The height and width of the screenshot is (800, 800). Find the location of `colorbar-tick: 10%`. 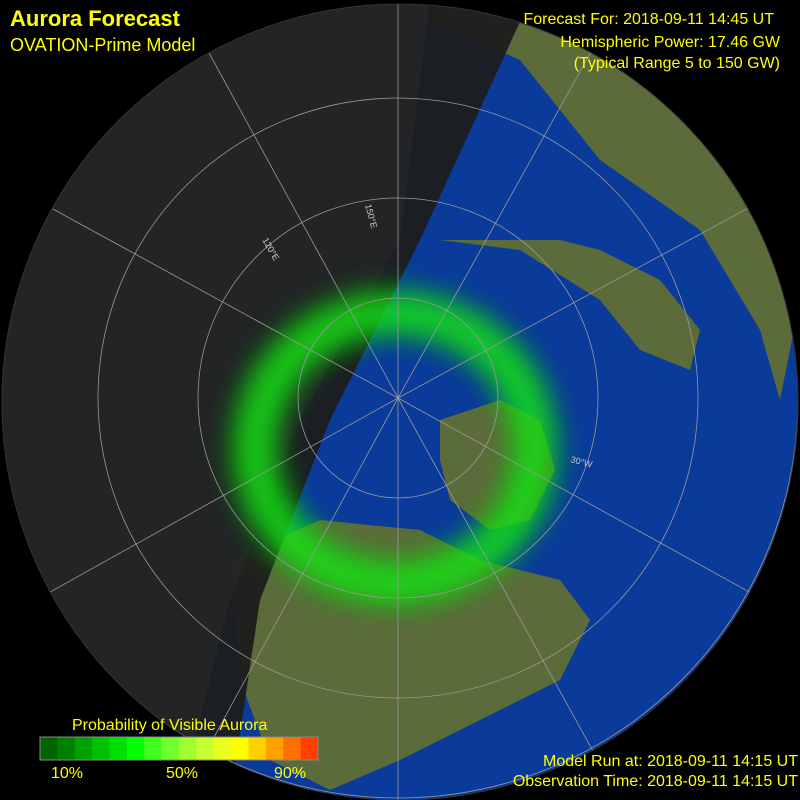

colorbar-tick: 10% is located at coordinates (67, 773).